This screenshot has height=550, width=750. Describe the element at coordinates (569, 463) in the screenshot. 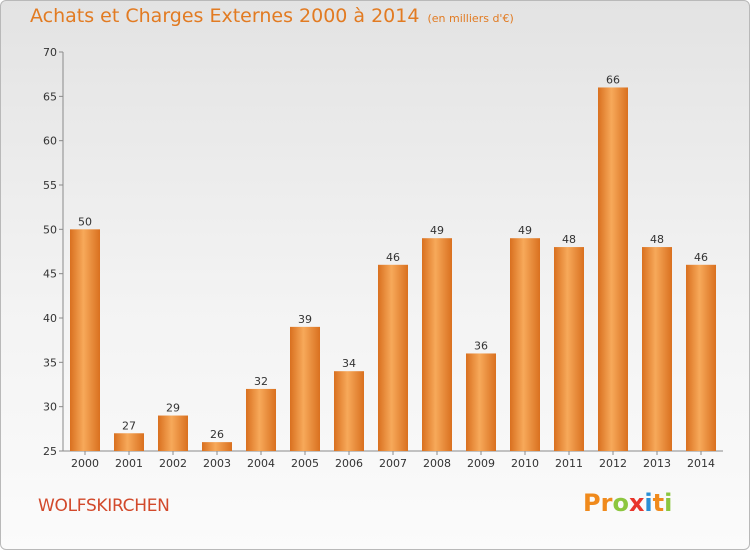

I see `x-tick-label: 2011` at that location.